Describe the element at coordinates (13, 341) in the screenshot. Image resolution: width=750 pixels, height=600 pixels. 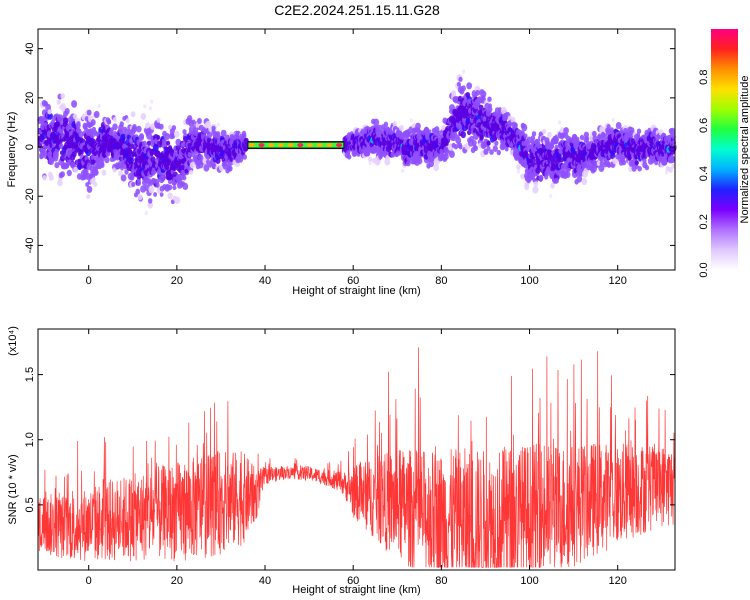
I see `y-axis-multiplier: (x10⁴)` at that location.